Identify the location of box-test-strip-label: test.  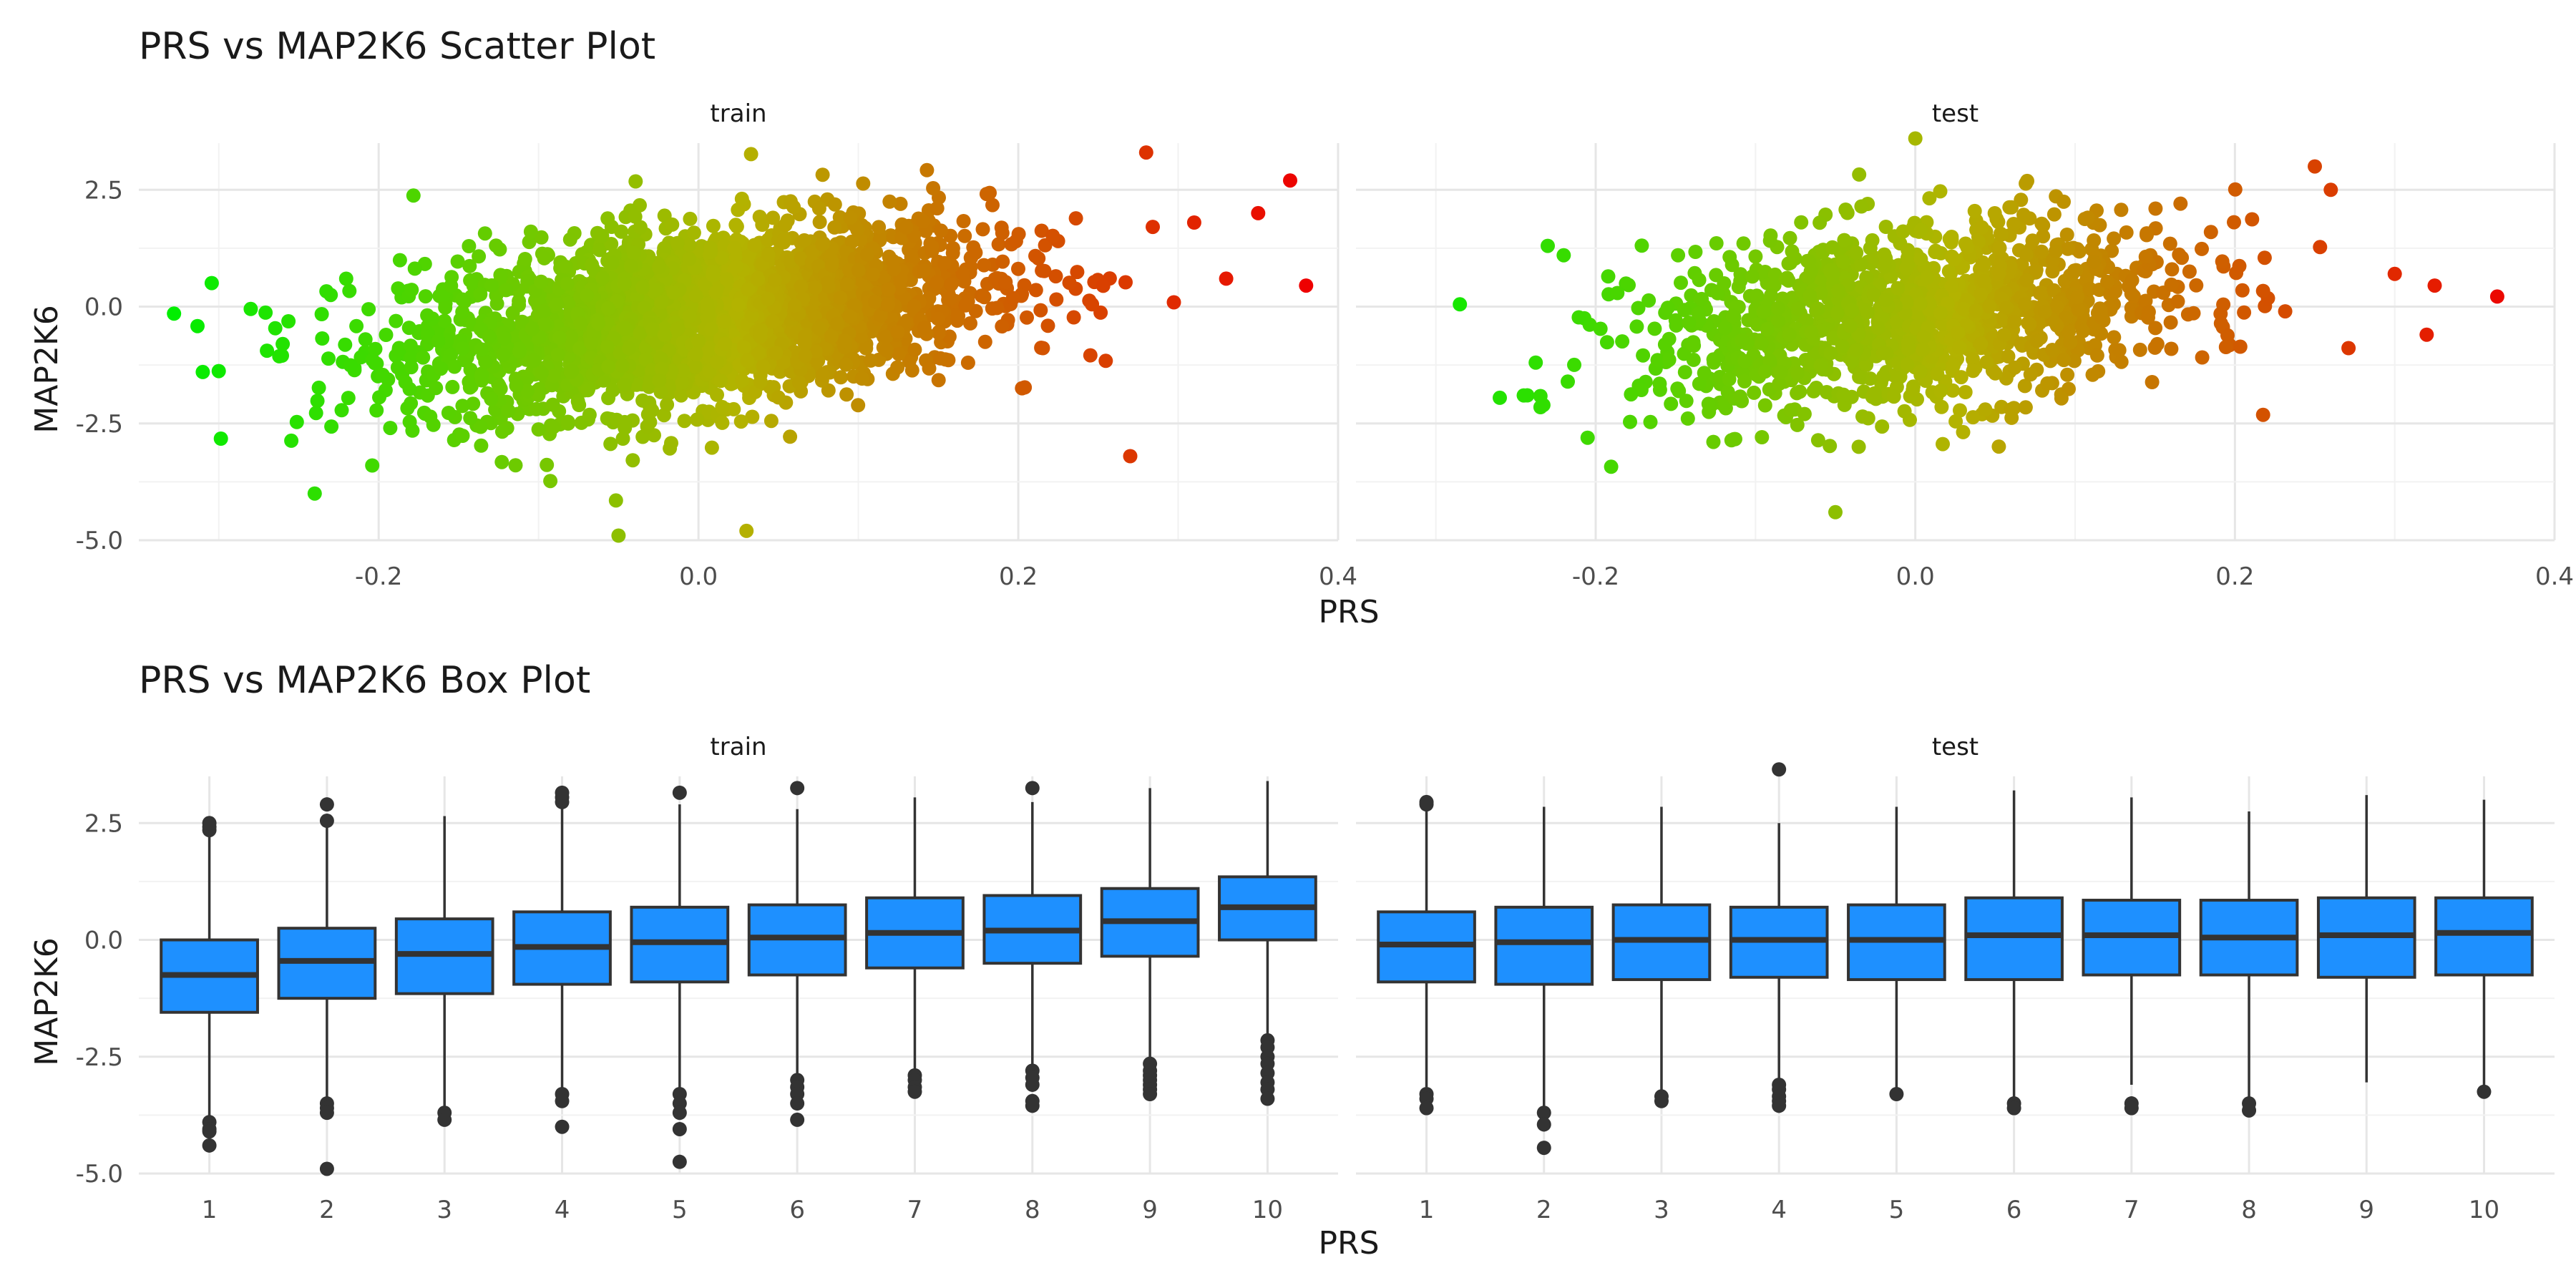
(1955, 747).